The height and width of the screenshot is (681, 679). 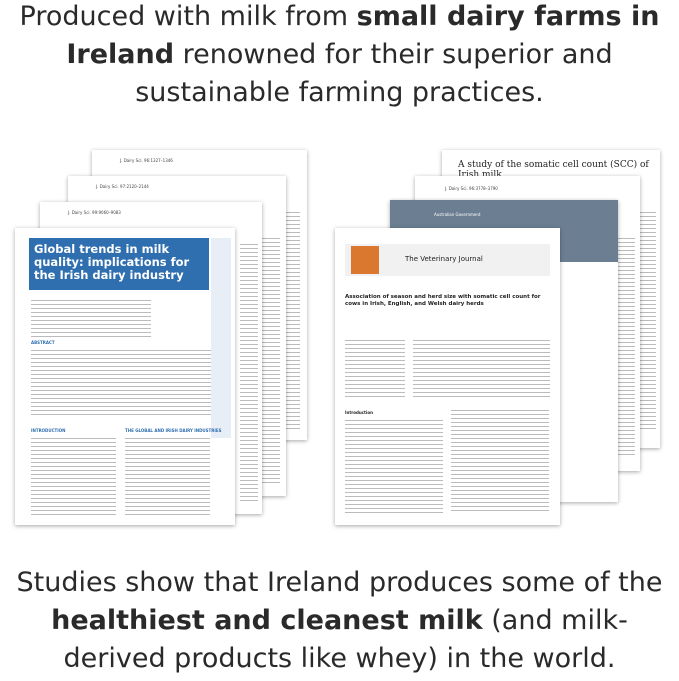 I want to click on journal-header: The Veterinary Journal, so click(x=447, y=260).